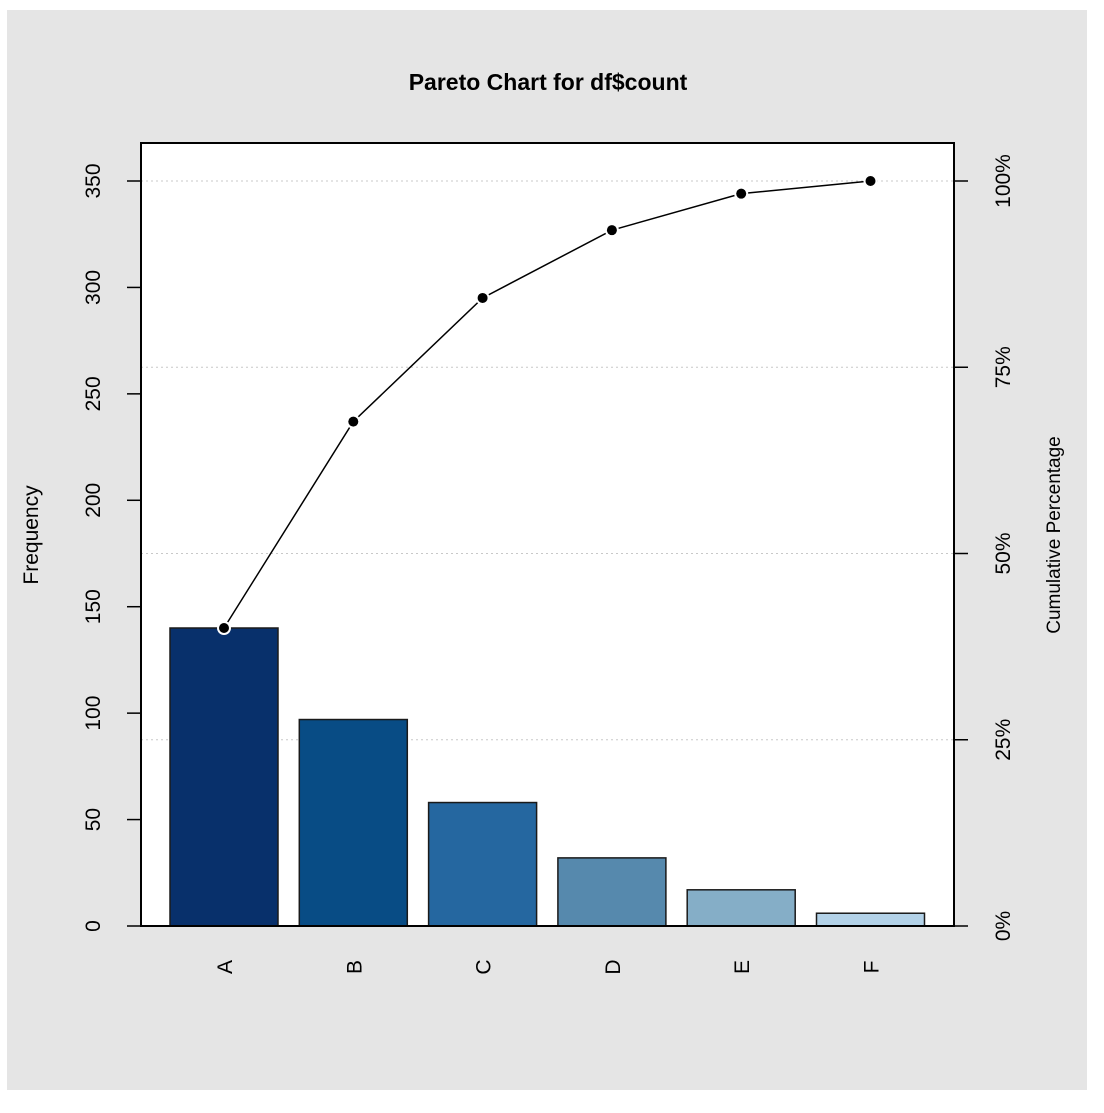  I want to click on y2-tick-label: 0%, so click(1003, 926).